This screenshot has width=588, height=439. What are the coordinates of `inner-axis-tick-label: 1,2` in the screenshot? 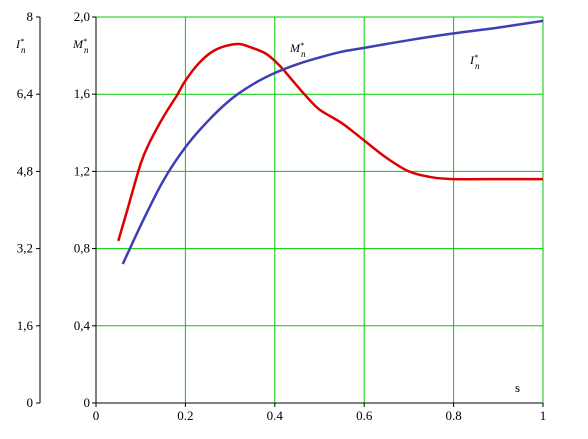 It's located at (82, 170).